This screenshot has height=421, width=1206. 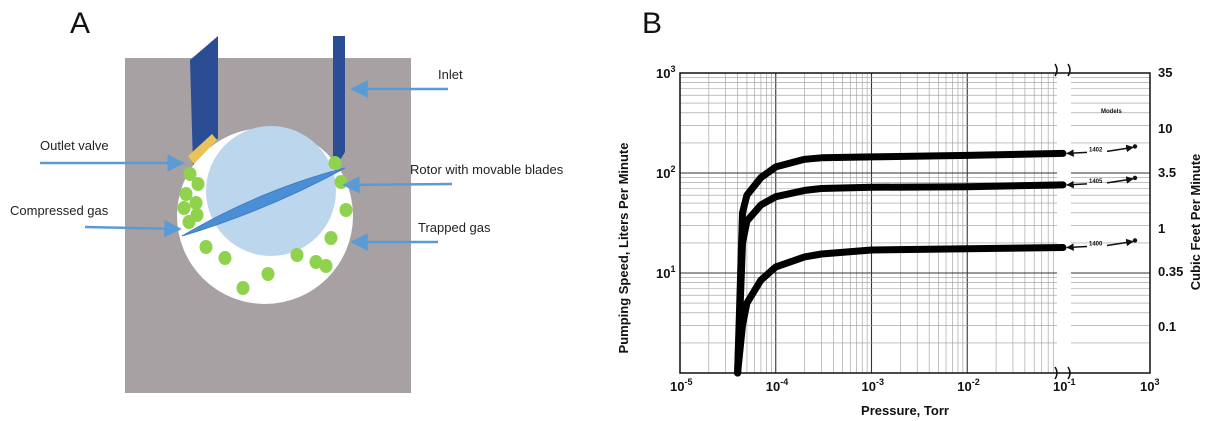 What do you see at coordinates (80, 23) in the screenshot?
I see `panel-a-label: A` at bounding box center [80, 23].